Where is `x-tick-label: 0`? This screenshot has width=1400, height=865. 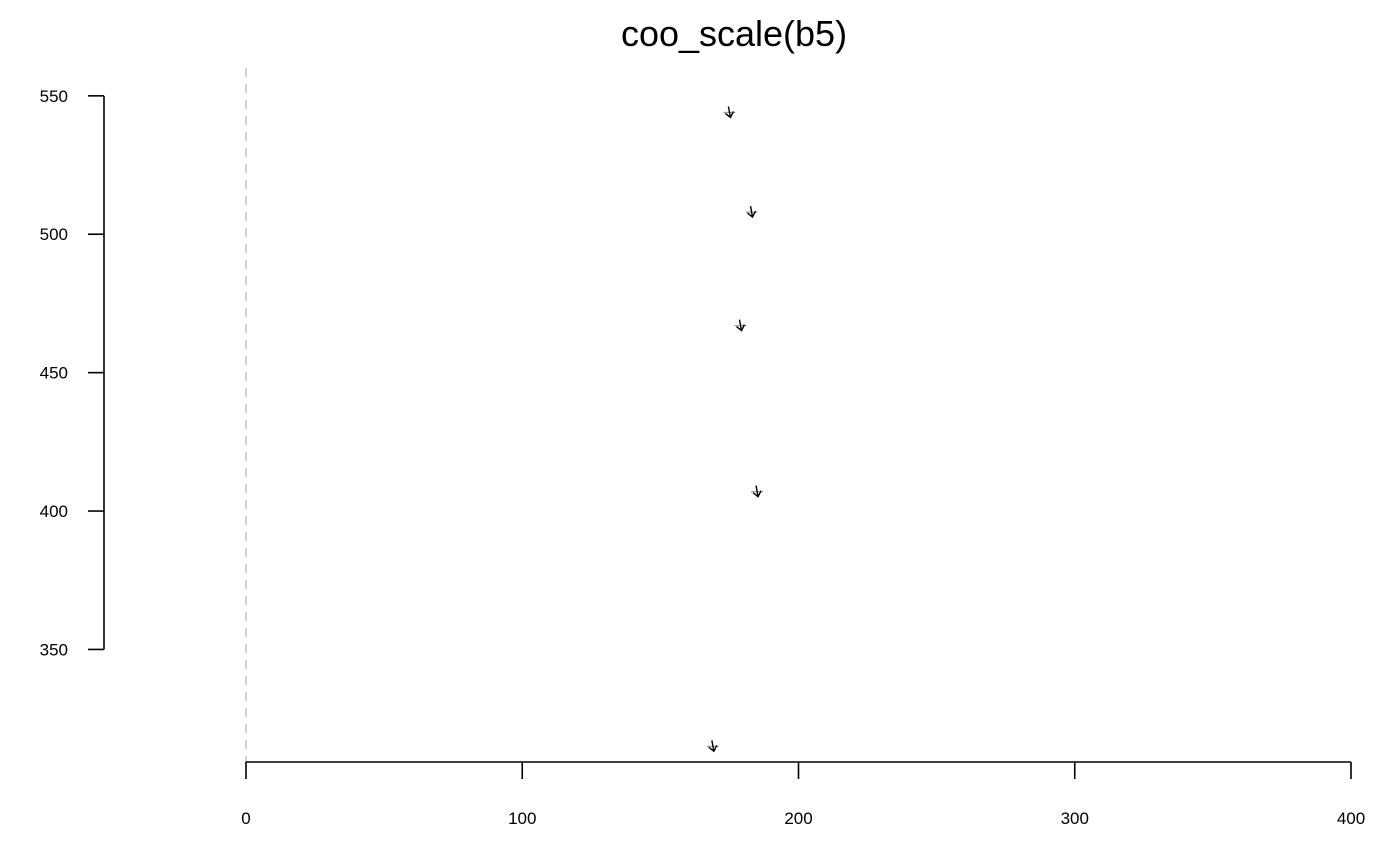
x-tick-label: 0 is located at coordinates (245, 818).